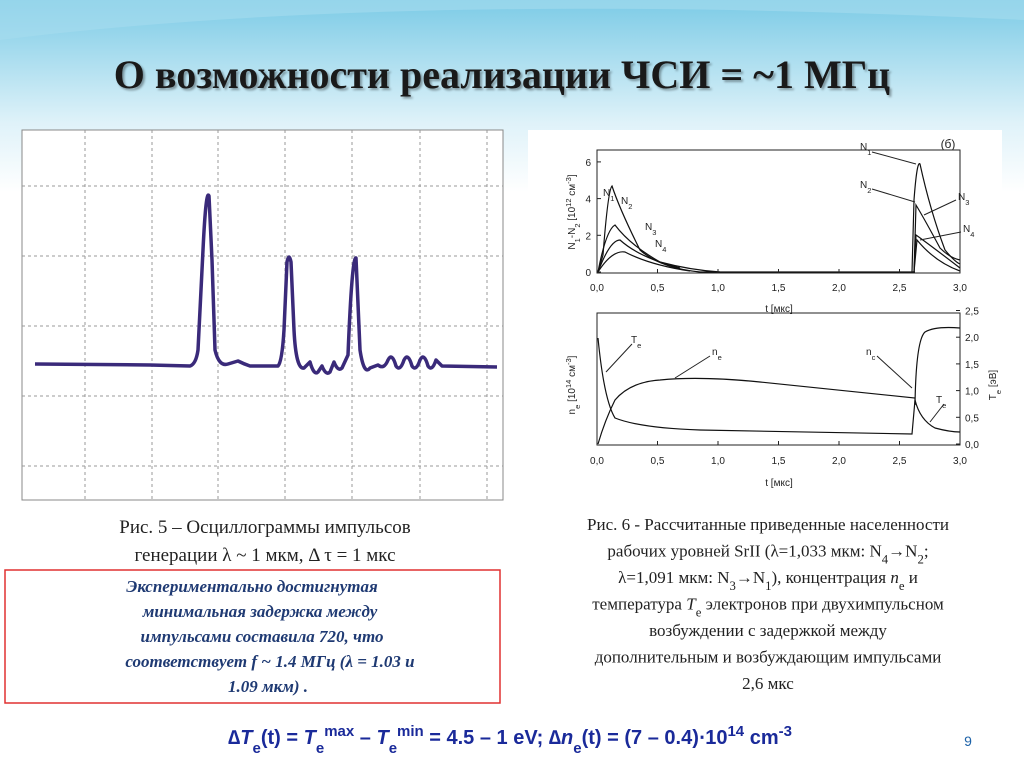 This screenshot has height=768, width=1024. What do you see at coordinates (993, 380) in the screenshot?
I see `text-run: [эВ]` at bounding box center [993, 380].